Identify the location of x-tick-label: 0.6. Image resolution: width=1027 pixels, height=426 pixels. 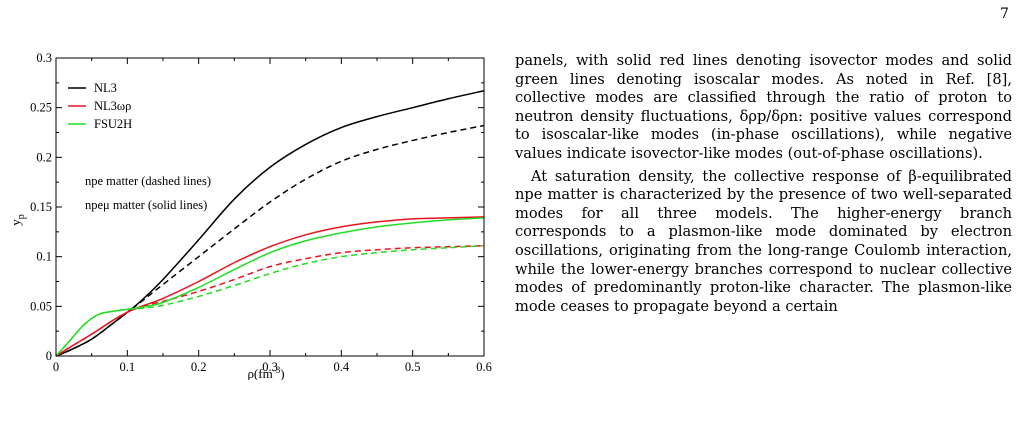
(484, 367).